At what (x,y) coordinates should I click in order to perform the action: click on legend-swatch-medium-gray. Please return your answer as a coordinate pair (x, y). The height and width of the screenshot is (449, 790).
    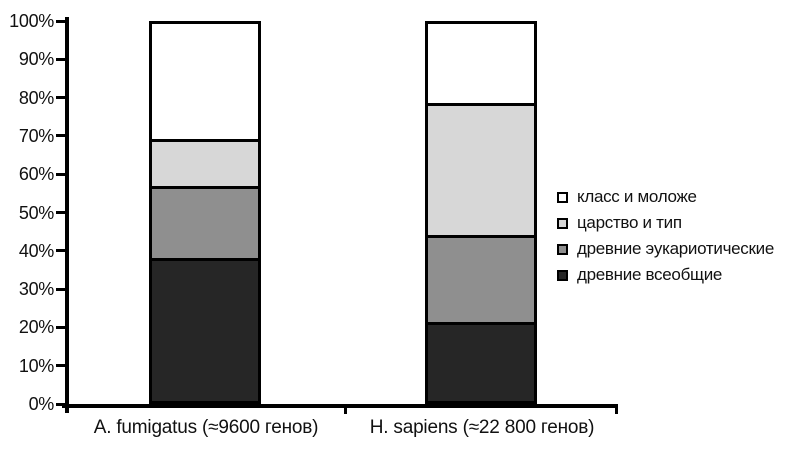
    Looking at the image, I should click on (562, 249).